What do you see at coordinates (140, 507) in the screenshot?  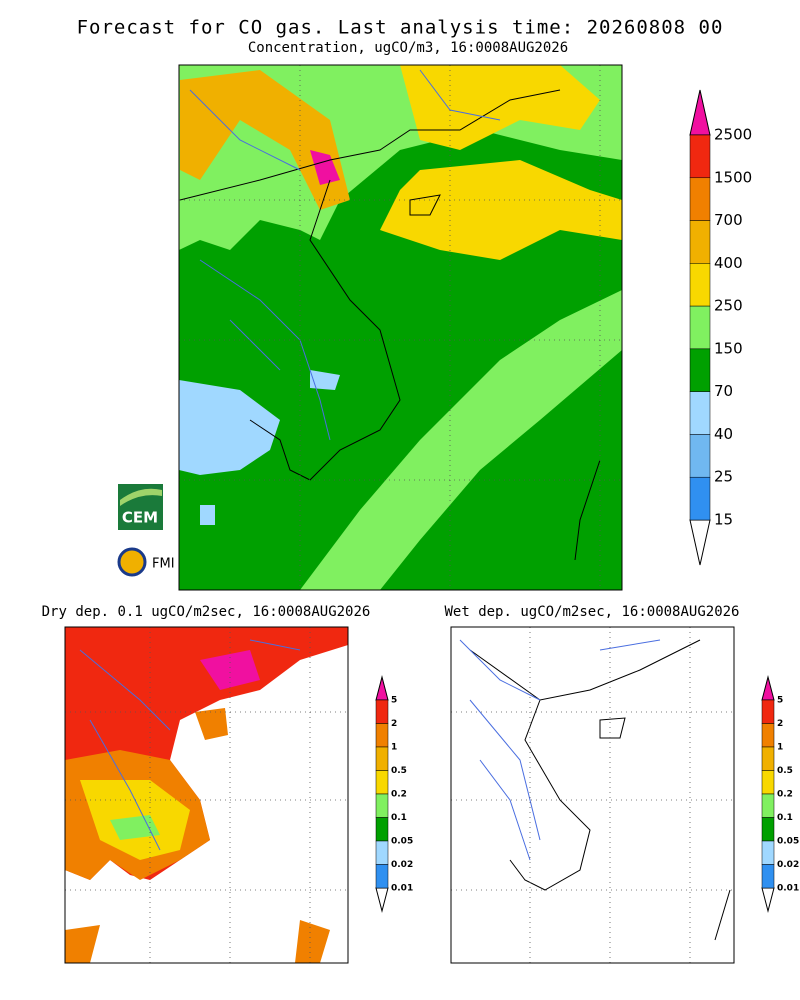 I see `cem-logo: CEM` at bounding box center [140, 507].